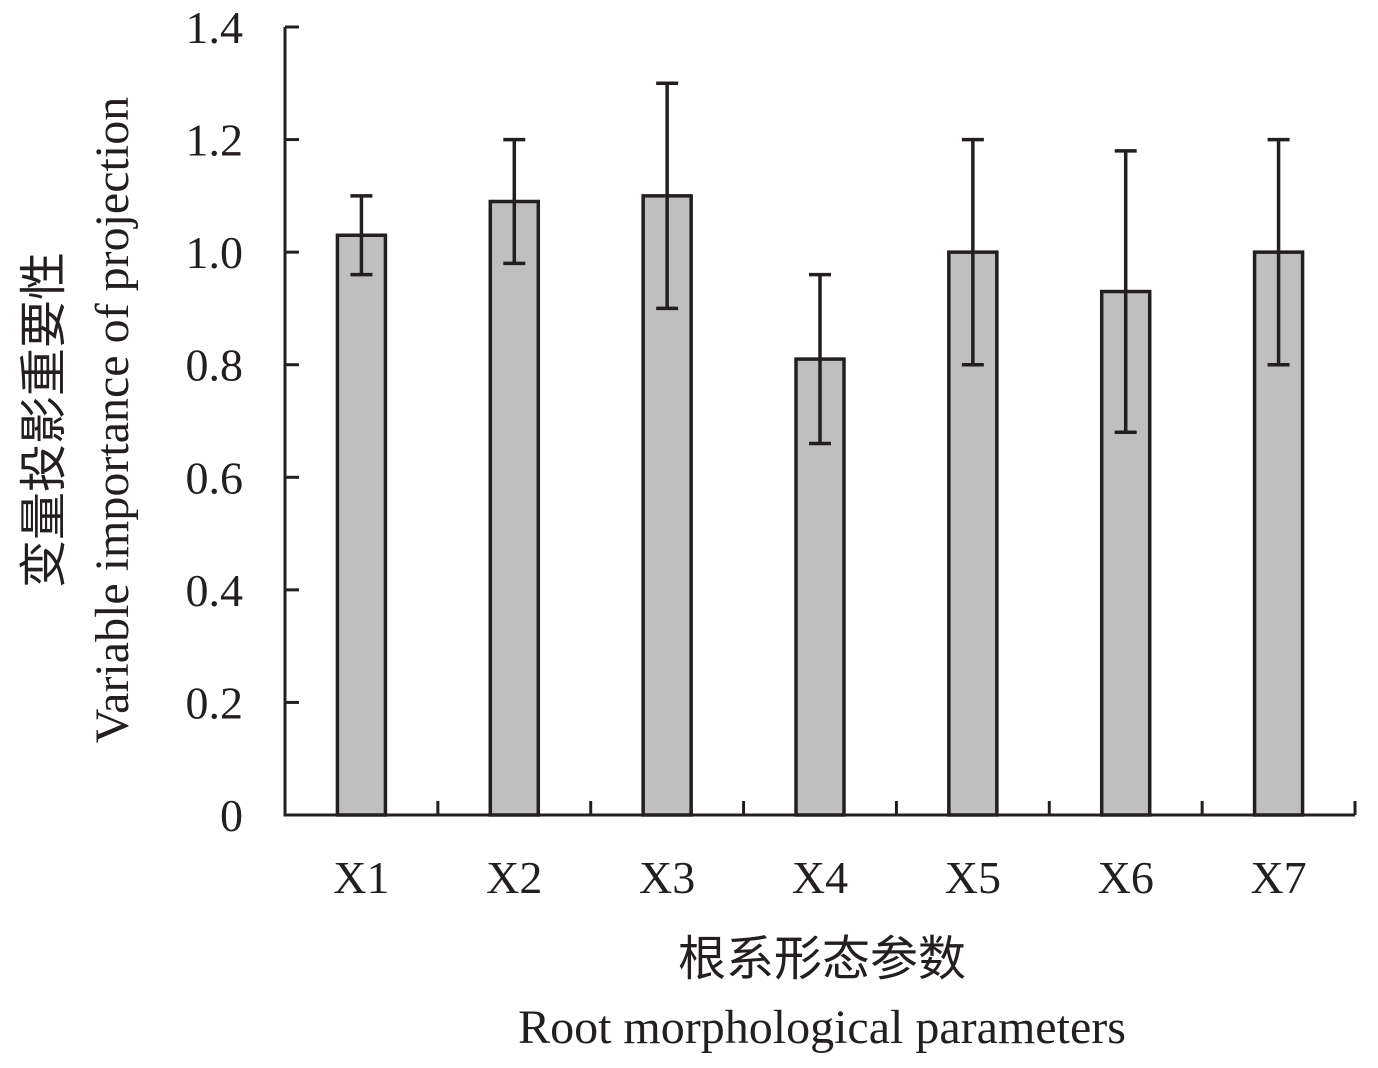 Image resolution: width=1378 pixels, height=1068 pixels. What do you see at coordinates (44, 420) in the screenshot?
I see `y-axis-title-cn: 变量投影重要性` at bounding box center [44, 420].